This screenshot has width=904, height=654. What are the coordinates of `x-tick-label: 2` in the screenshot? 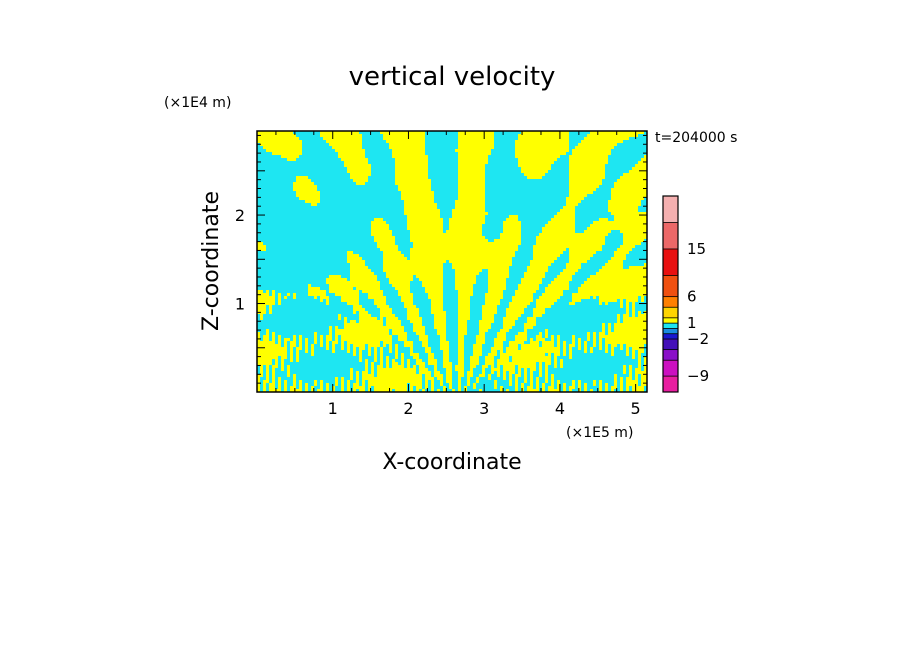 It's located at (408, 408).